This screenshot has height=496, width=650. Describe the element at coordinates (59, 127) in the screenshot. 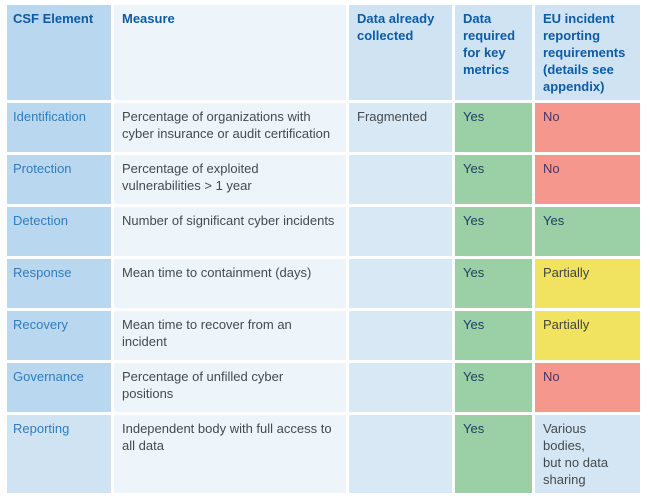

I see `csf-element-cell: Identification` at that location.